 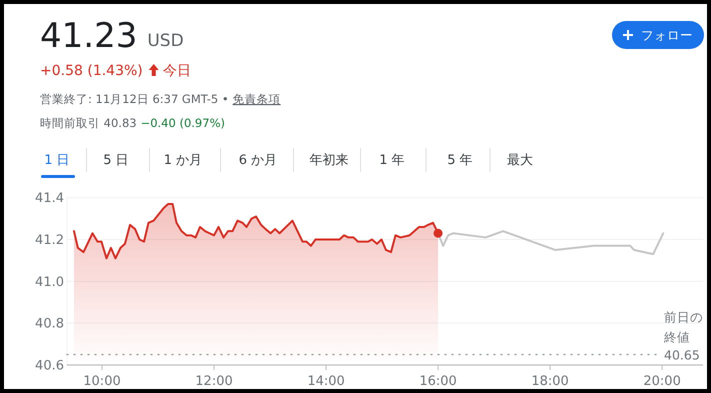 I want to click on x-tick-label: 18:00, so click(x=550, y=381).